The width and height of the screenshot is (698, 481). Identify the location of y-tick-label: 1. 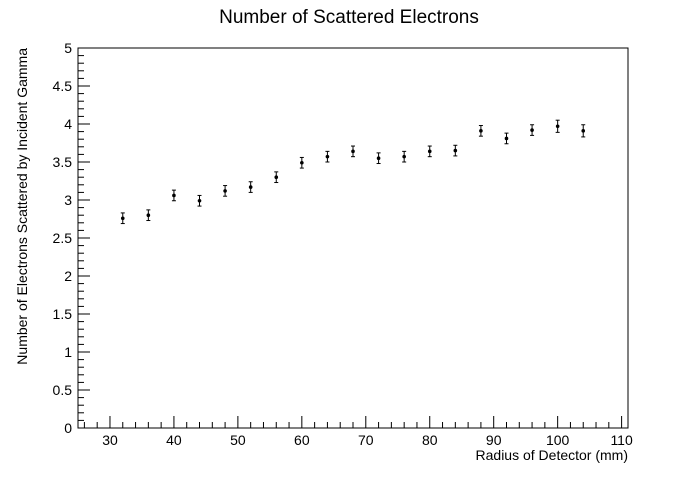
(68, 352).